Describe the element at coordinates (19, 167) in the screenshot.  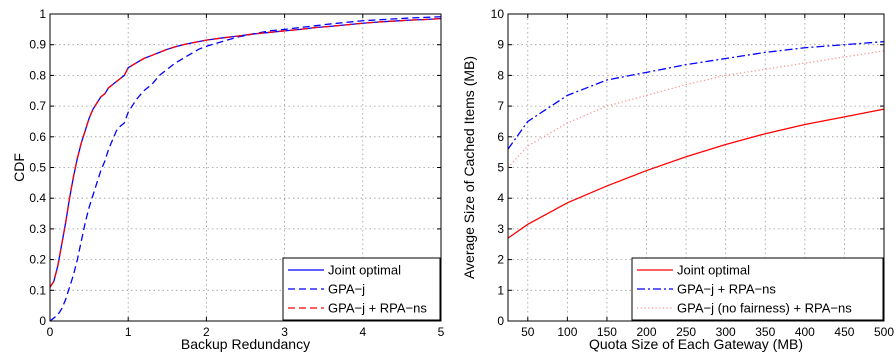
I see `y-axis-label: CDF` at that location.